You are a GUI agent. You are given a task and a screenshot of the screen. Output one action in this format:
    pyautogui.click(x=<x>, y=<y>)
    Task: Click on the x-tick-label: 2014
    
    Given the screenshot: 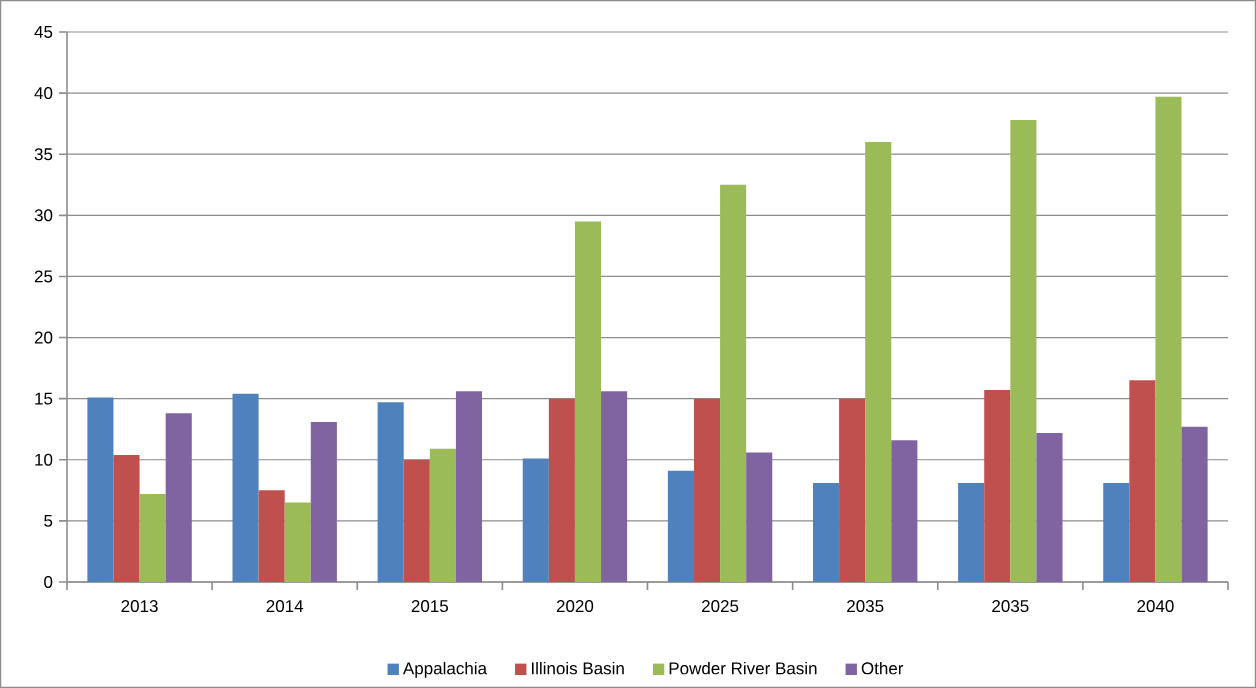 What is the action you would take?
    pyautogui.click(x=285, y=606)
    